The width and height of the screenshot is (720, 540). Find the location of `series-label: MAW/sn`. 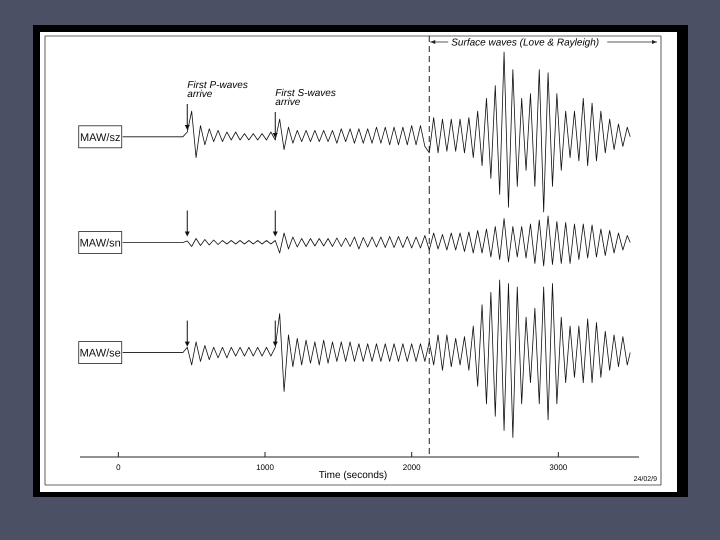

series-label: MAW/sn is located at coordinates (100, 244).